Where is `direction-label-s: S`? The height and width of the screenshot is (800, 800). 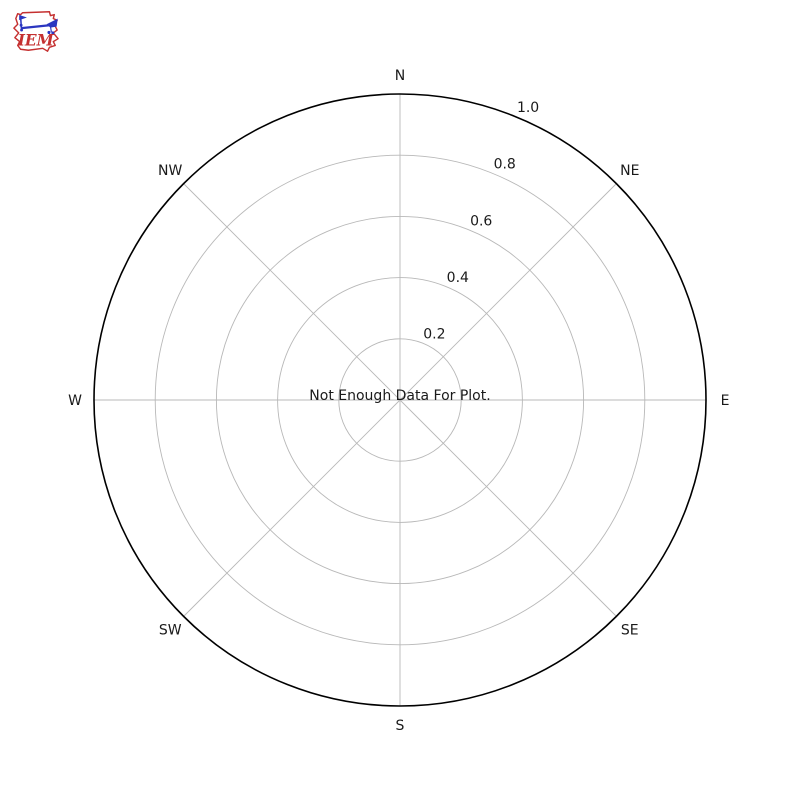
direction-label-s: S is located at coordinates (400, 726).